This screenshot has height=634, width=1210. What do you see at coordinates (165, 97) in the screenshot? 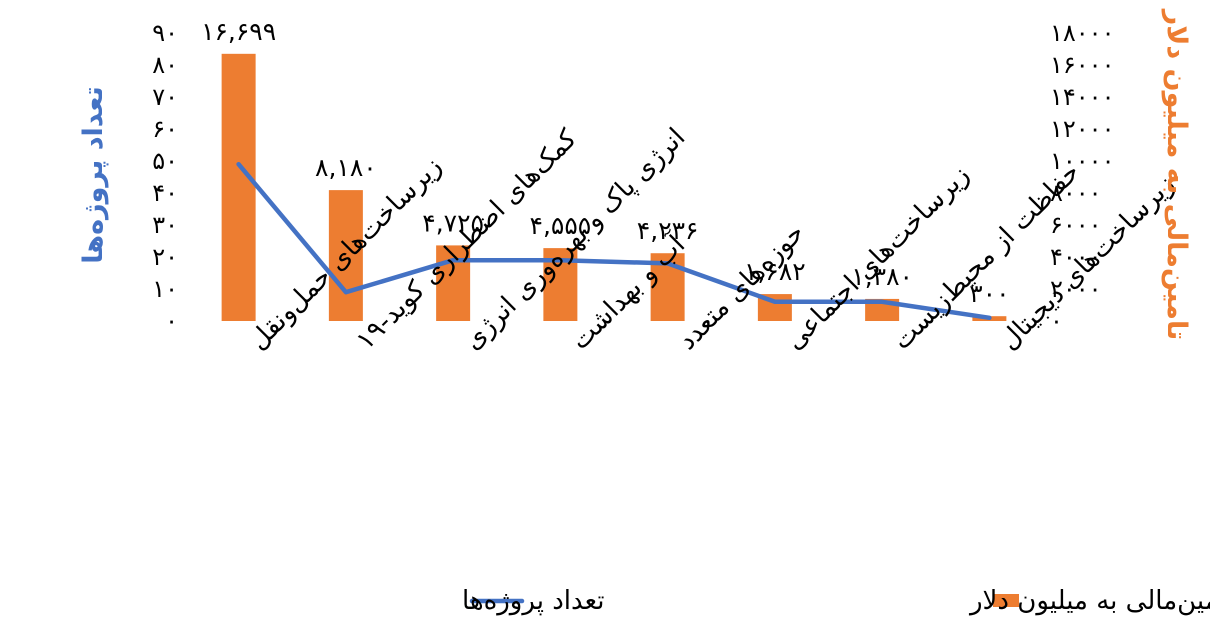
I see `left-axis-tick-label: ۷۰` at bounding box center [165, 97].